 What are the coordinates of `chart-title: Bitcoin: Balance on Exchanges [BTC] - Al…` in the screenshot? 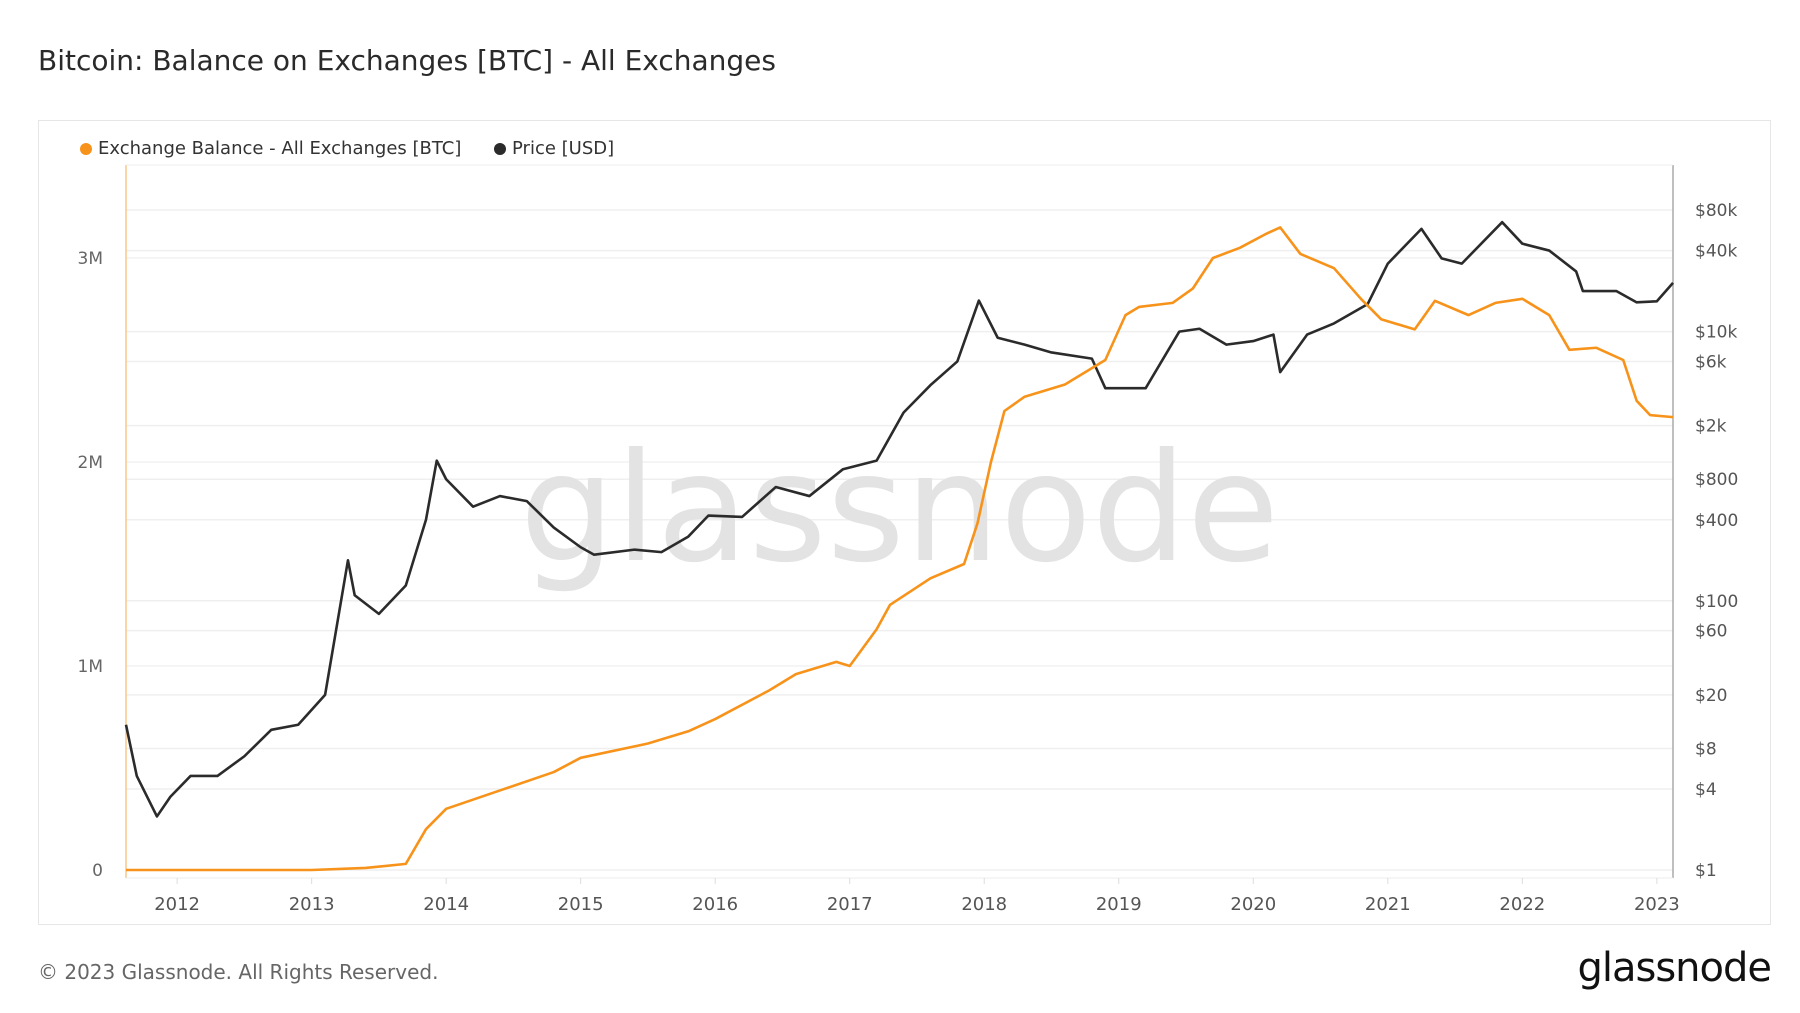 It's located at (407, 60).